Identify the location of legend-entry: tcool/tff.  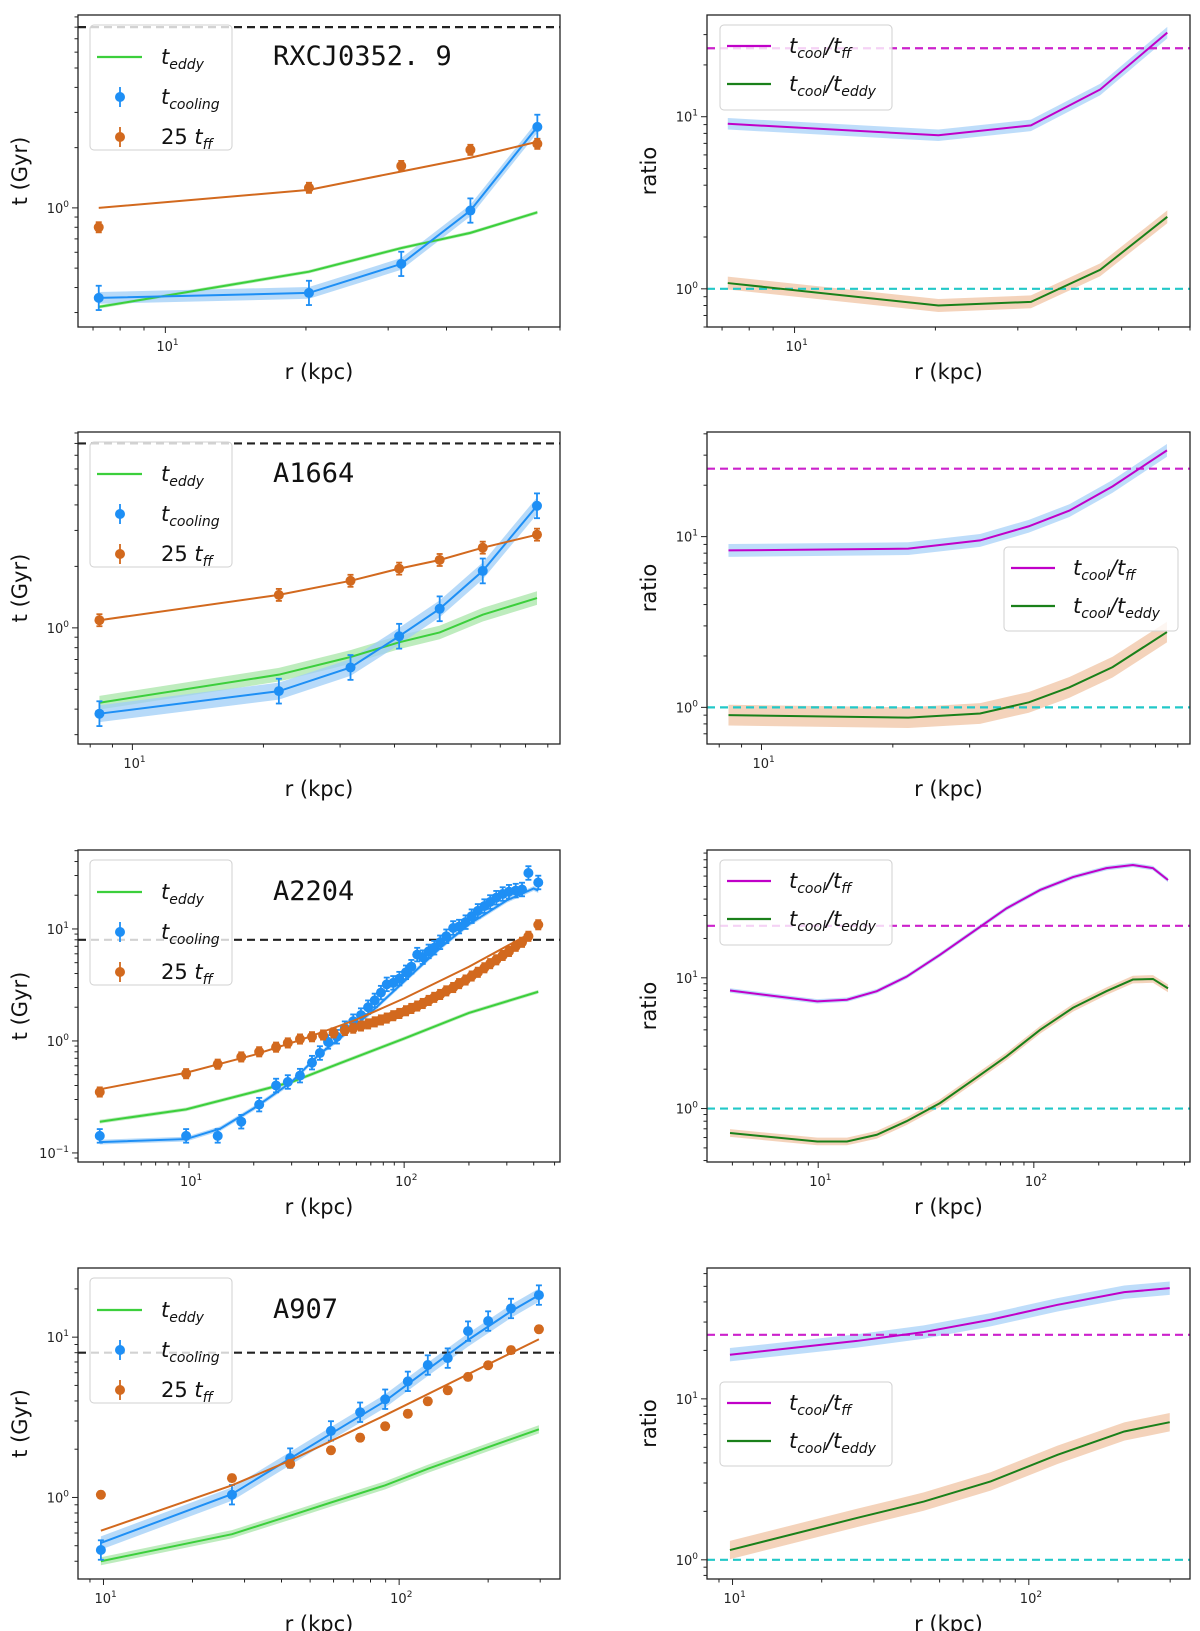
(1074, 570).